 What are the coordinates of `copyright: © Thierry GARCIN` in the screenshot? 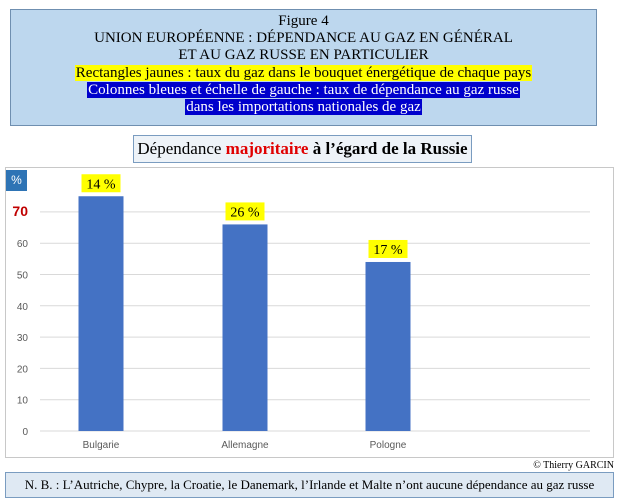 It's located at (573, 465).